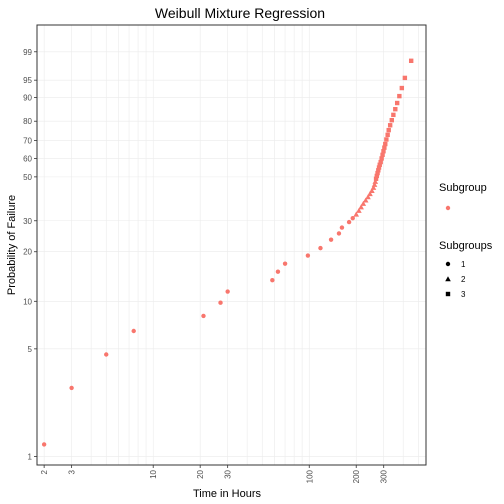 This screenshot has height=504, width=504. I want to click on x-tick-label: 300, so click(384, 476).